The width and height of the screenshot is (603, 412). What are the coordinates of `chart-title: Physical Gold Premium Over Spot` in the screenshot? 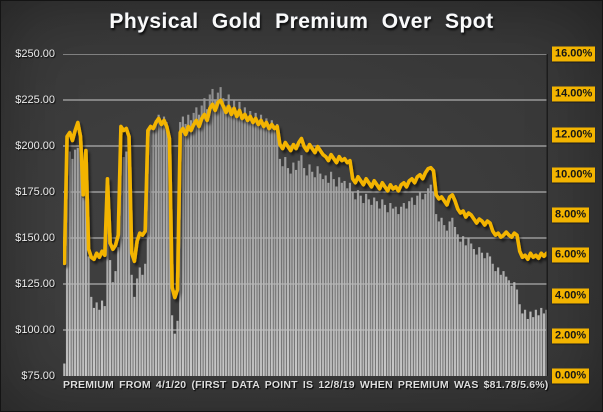 It's located at (301, 21).